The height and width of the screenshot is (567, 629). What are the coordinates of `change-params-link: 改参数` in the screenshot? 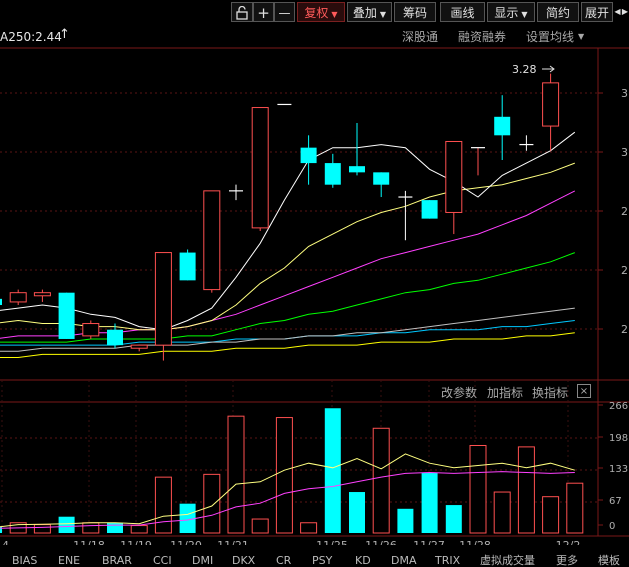 It's located at (459, 393).